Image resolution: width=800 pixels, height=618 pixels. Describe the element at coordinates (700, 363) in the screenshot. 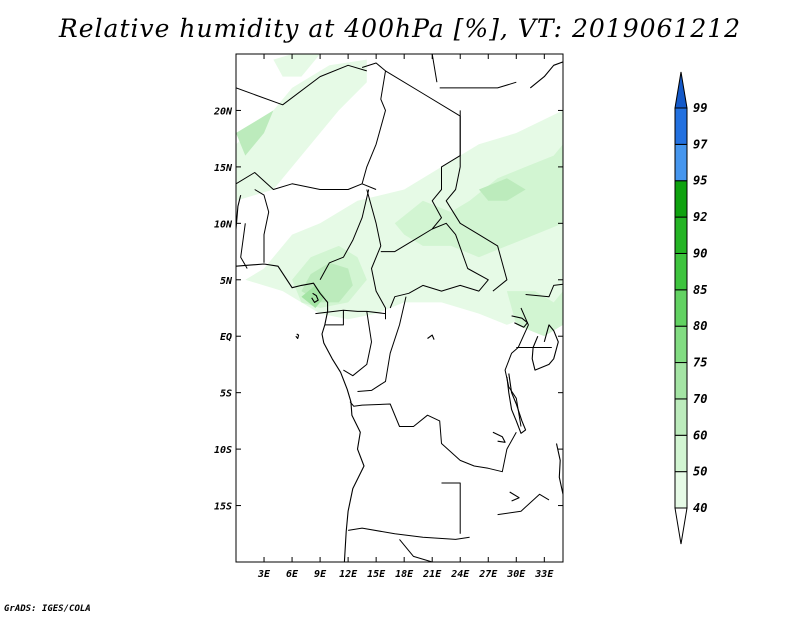

I see `colorbar-level-label: 75` at that location.